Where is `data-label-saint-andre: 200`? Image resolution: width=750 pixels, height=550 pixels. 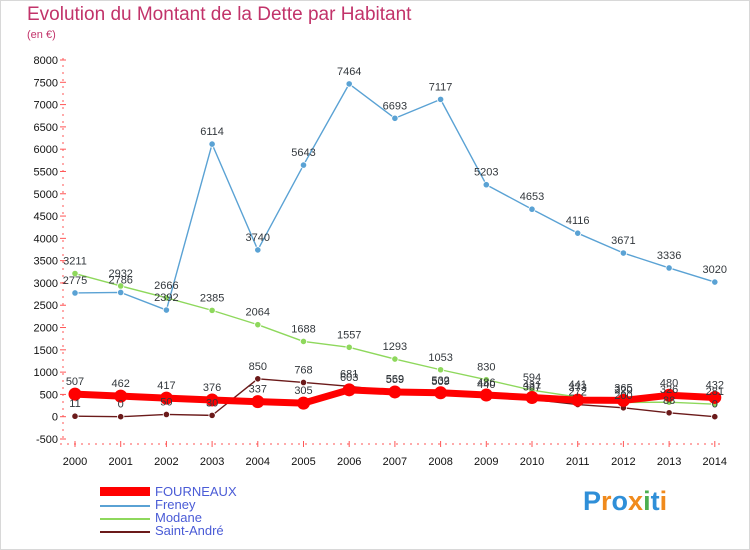 data-label-saint-andre: 200 is located at coordinates (623, 396).